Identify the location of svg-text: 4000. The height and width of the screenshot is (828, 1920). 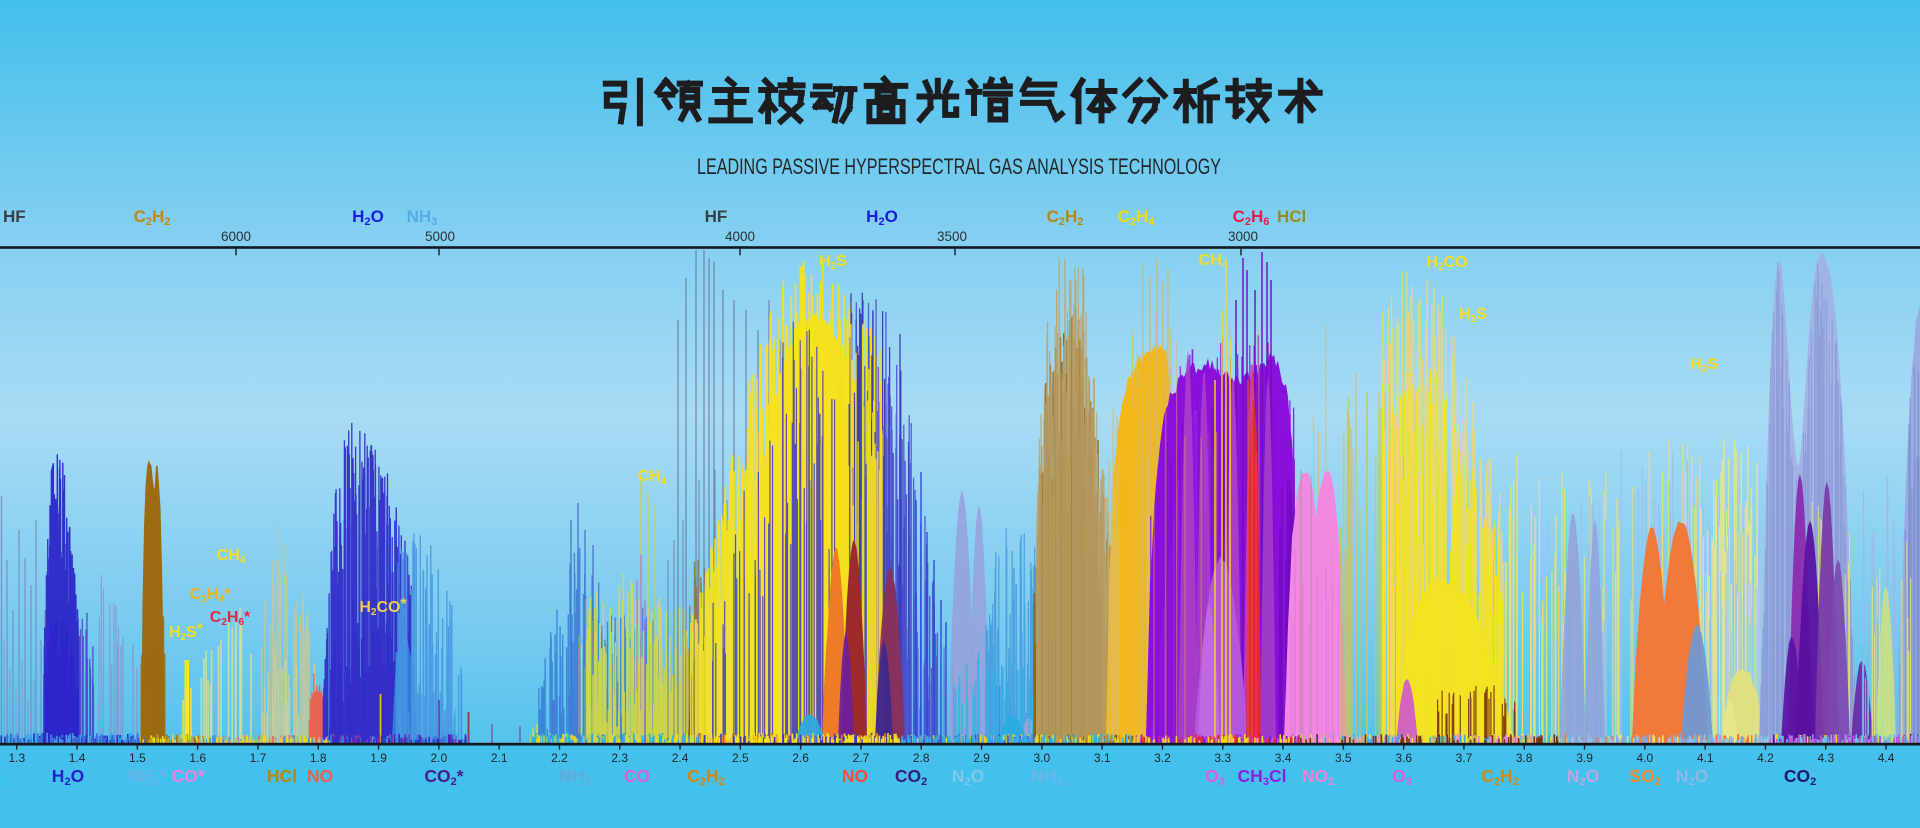
(740, 236).